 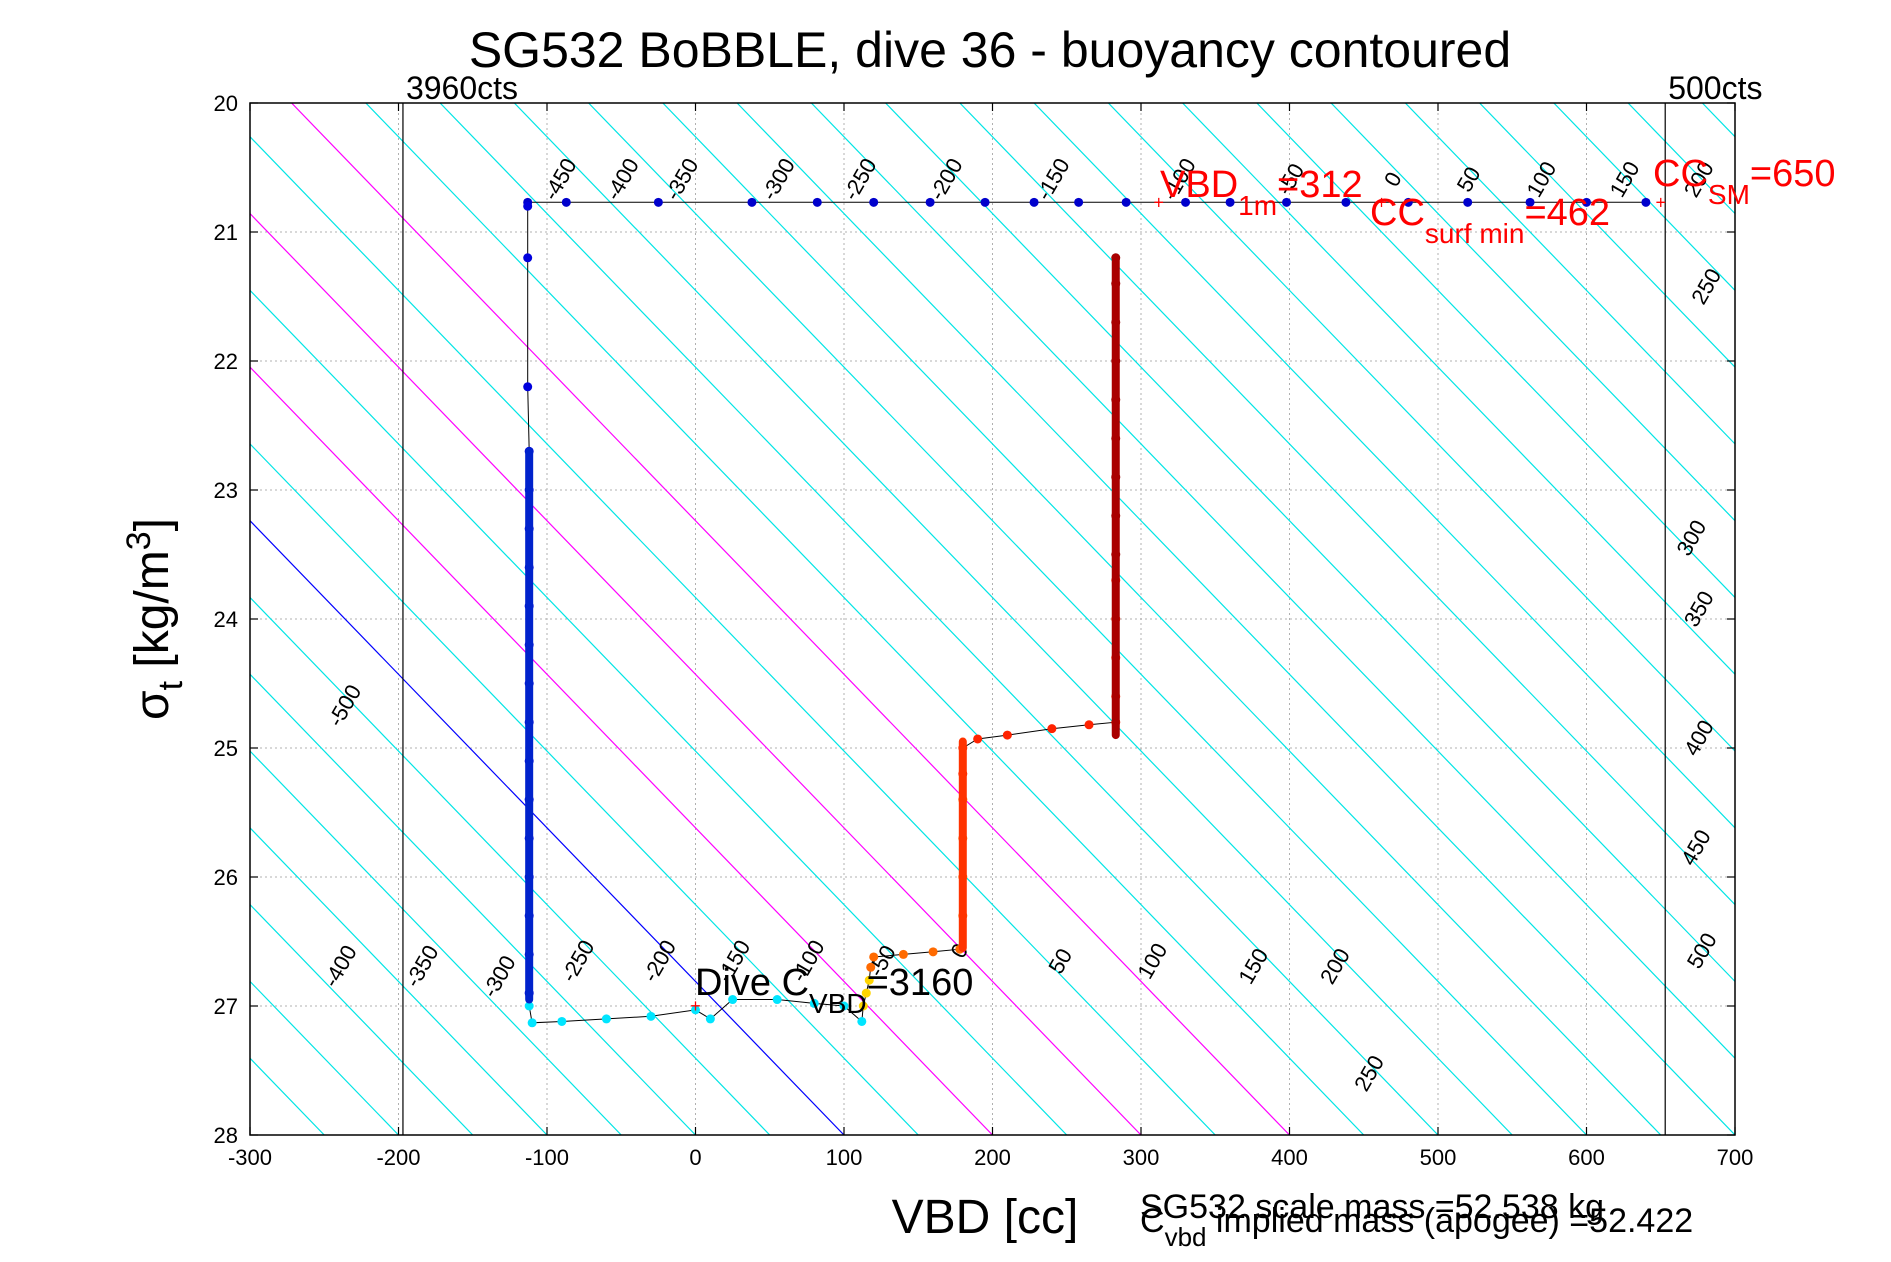 I want to click on vbd-1m-annotation: VBD1m=312, so click(x=1261, y=192).